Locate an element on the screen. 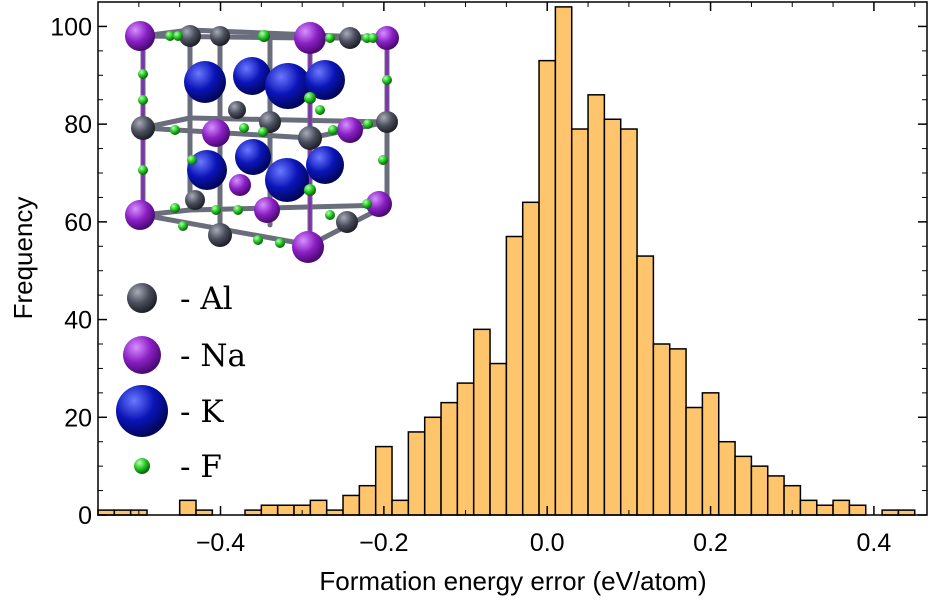 The height and width of the screenshot is (600, 930). x-tick-label: 0.4 is located at coordinates (874, 543).